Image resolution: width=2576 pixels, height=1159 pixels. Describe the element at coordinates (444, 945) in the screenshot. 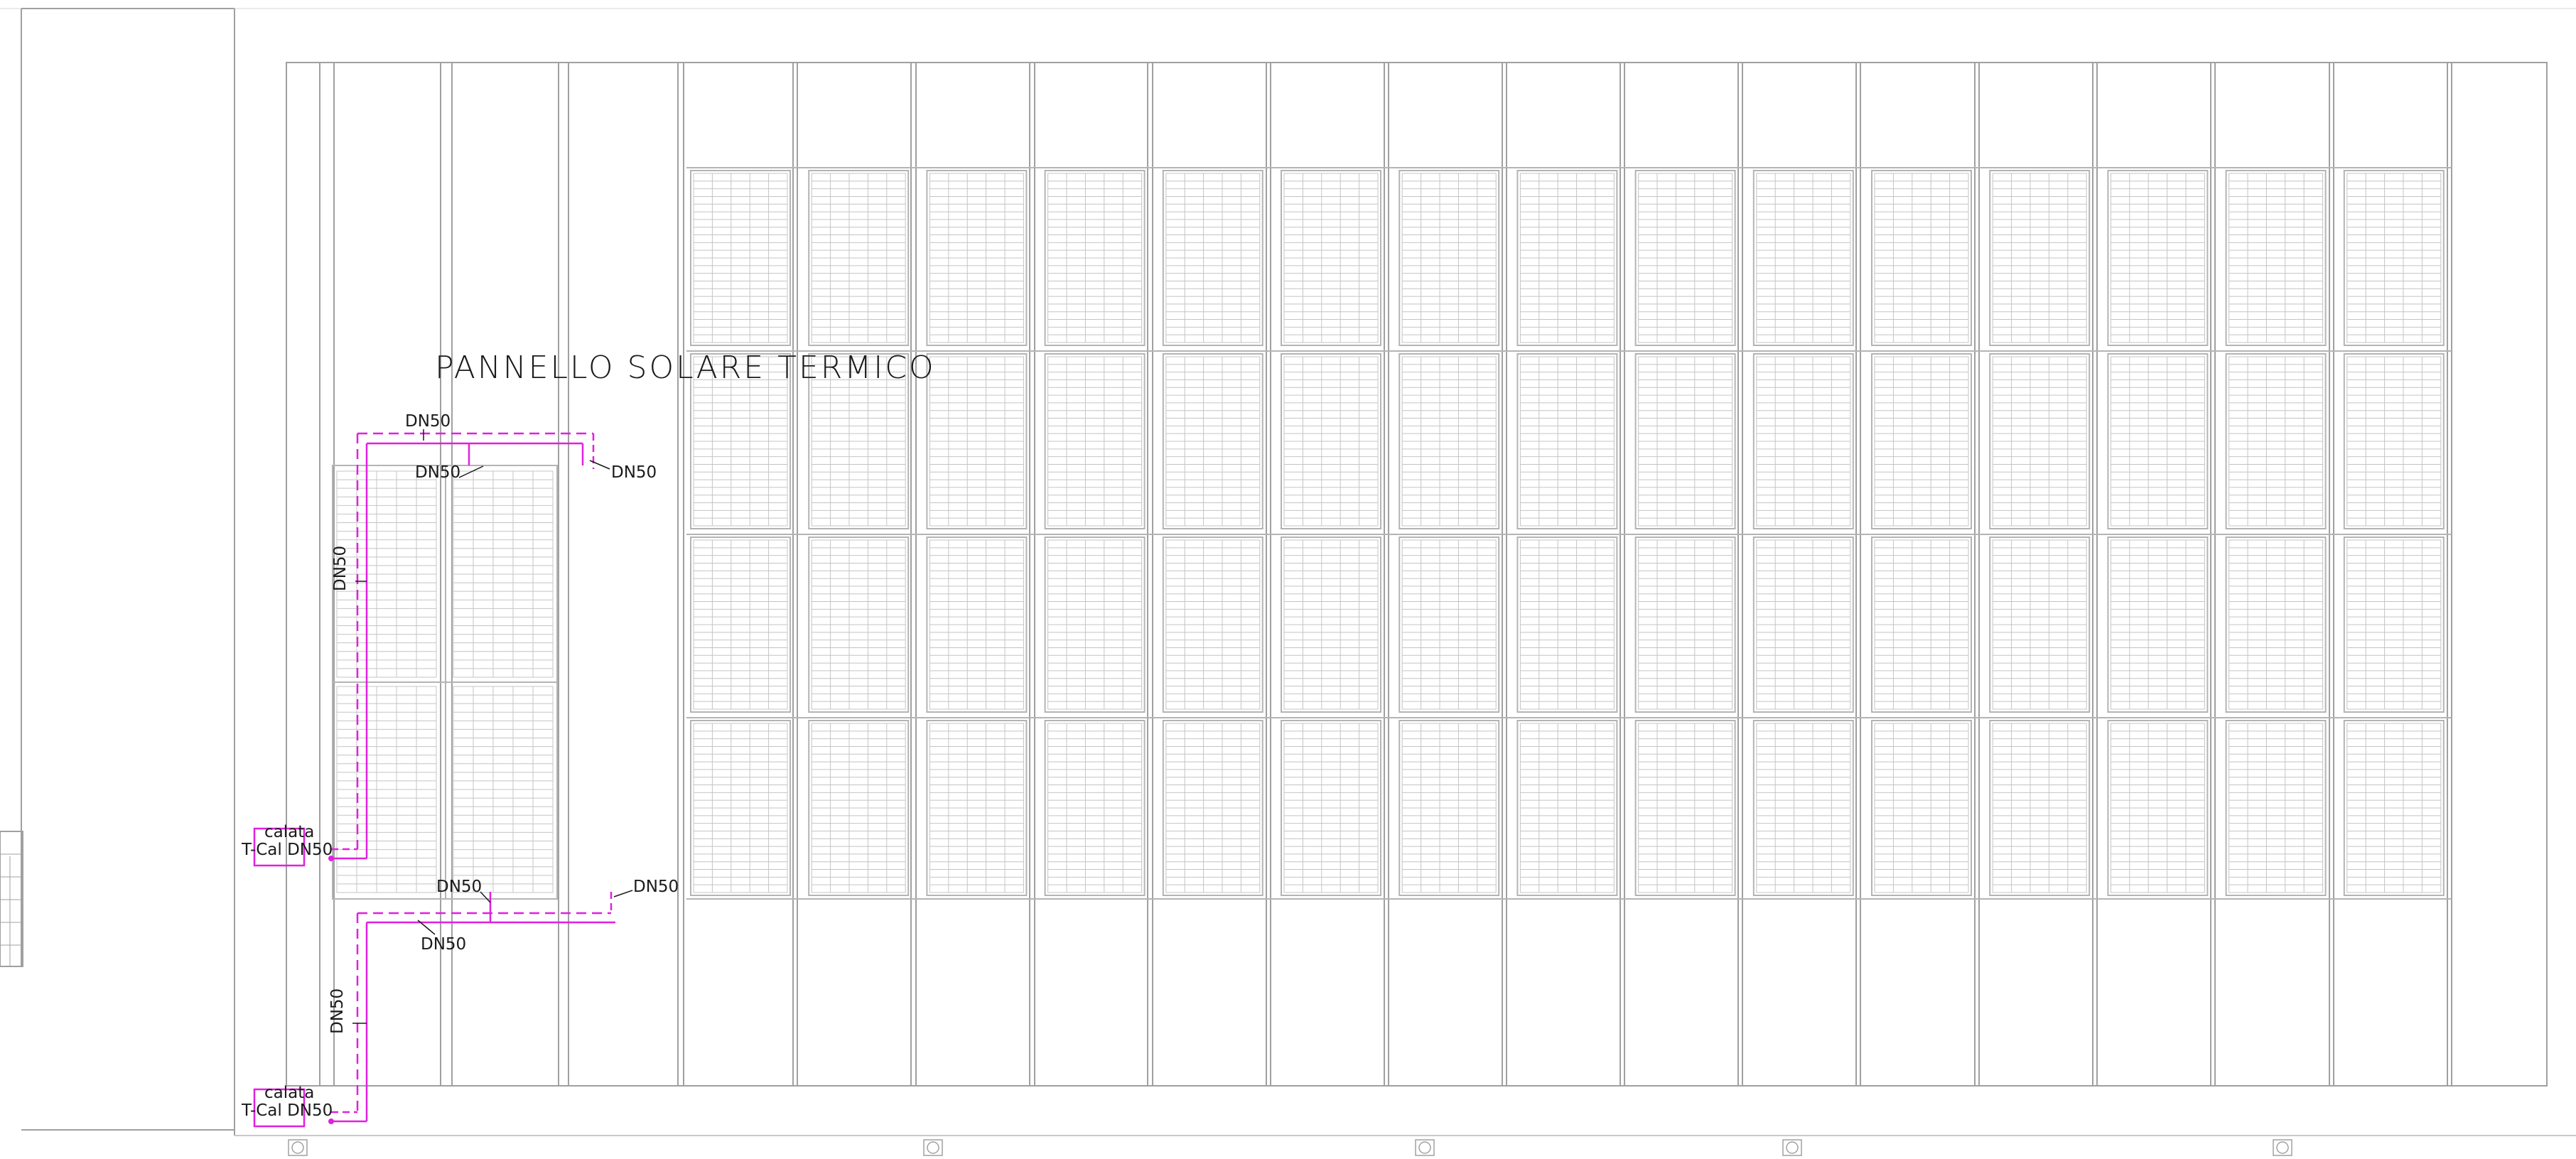

I see `pipe-label-dn50-g: DN50` at that location.